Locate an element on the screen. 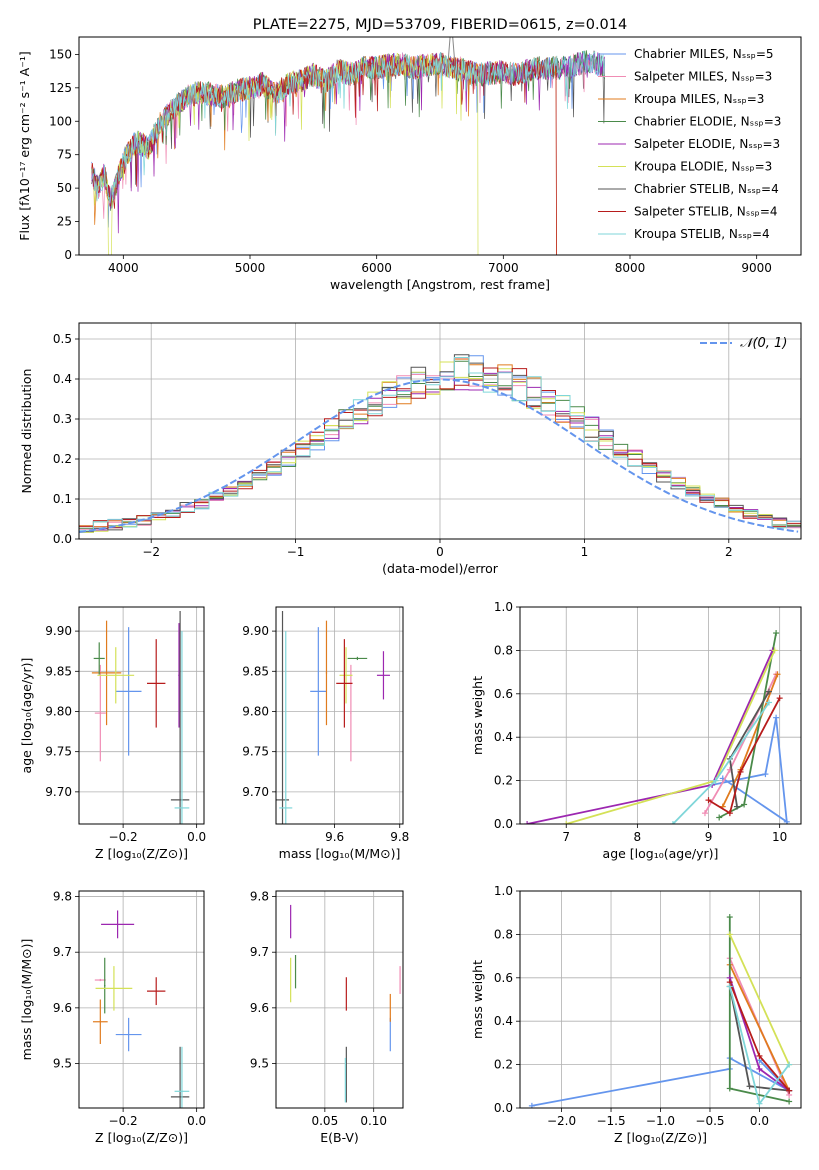 The image size is (819, 1170). y-tick-label: 0.5 is located at coordinates (62, 339).